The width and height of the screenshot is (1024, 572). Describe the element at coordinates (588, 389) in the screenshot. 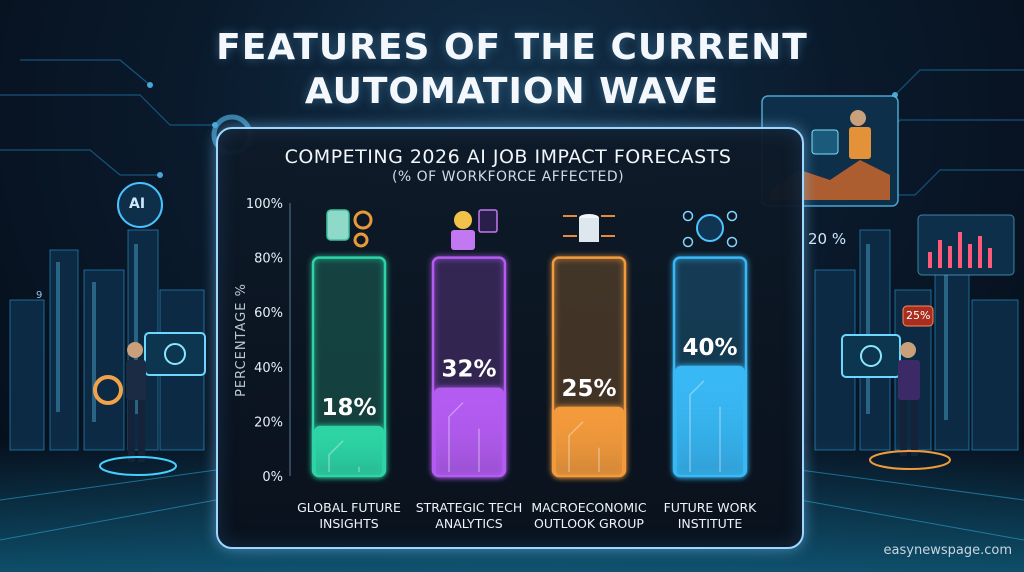

I see `data-label: 25%` at that location.